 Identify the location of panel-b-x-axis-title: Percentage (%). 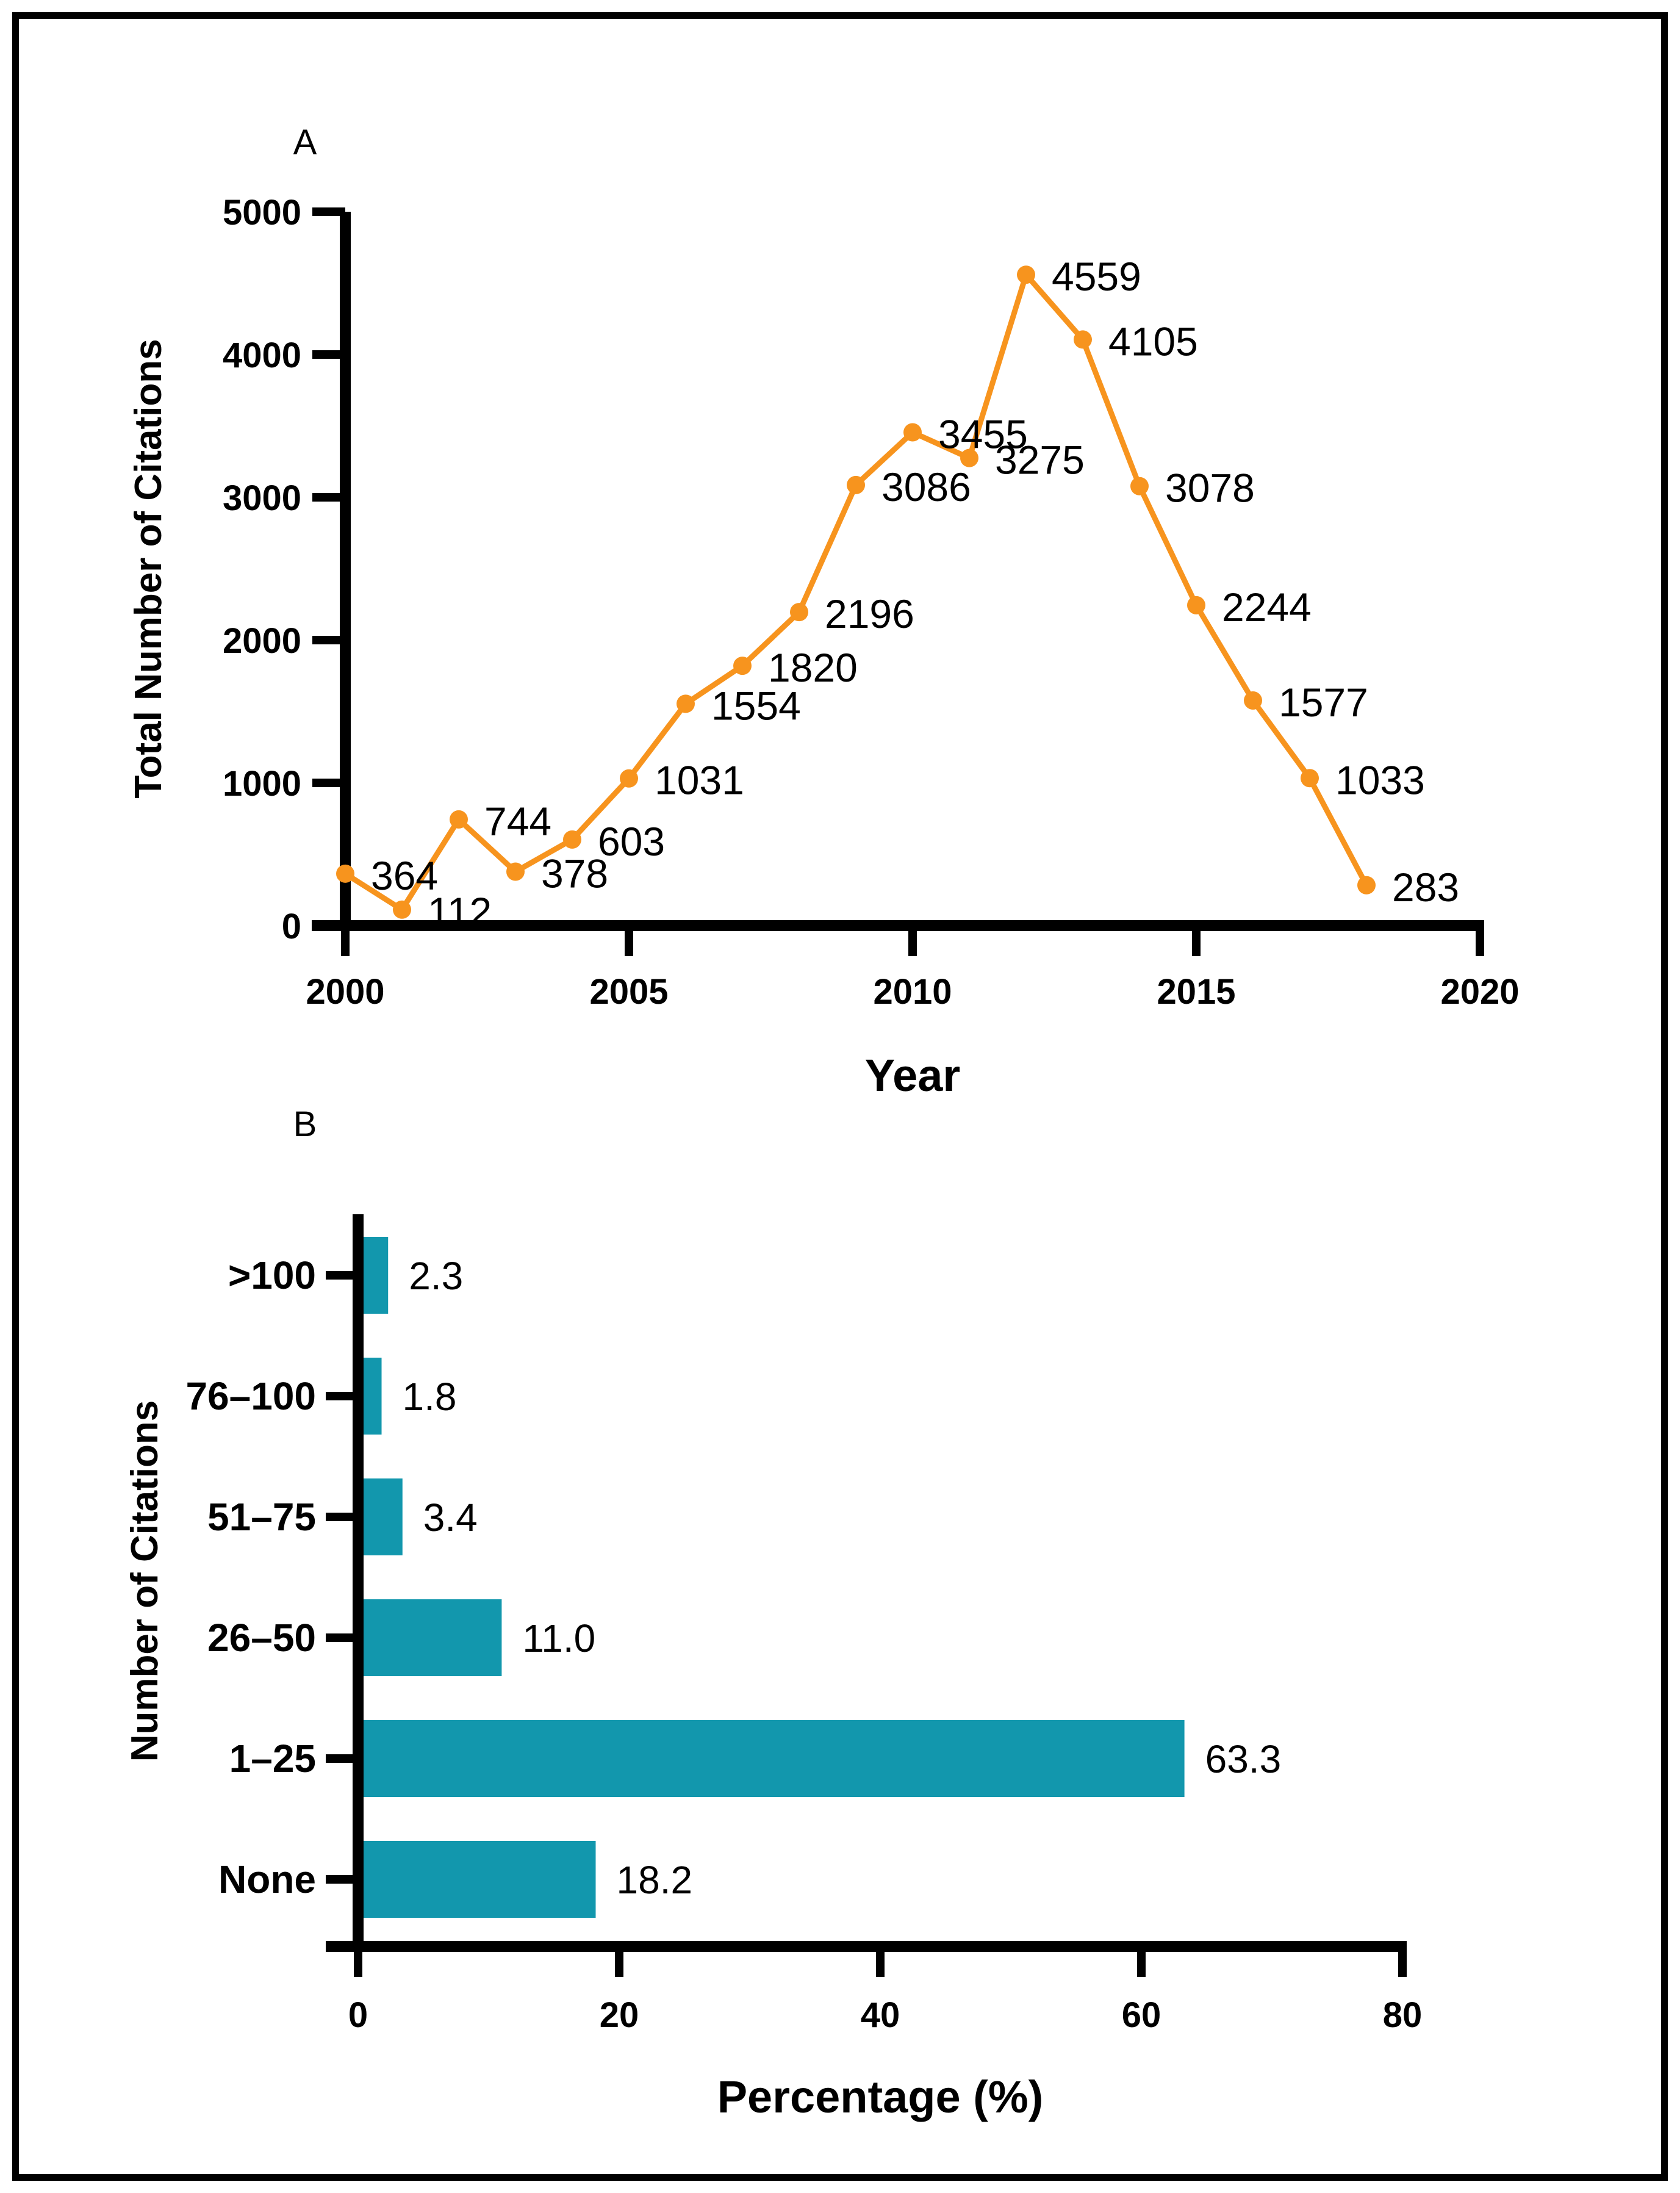
(880, 2097).